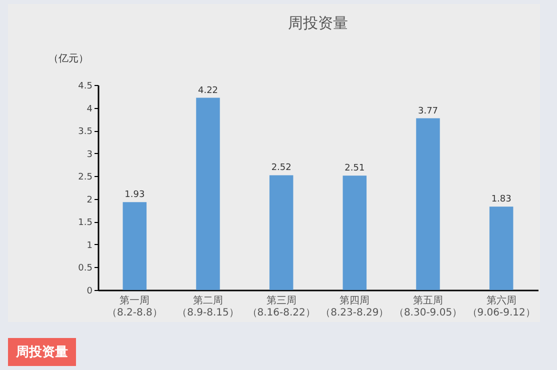 This screenshot has height=370, width=557. What do you see at coordinates (85, 87) in the screenshot?
I see `y-tick-label: 4.5` at bounding box center [85, 87].